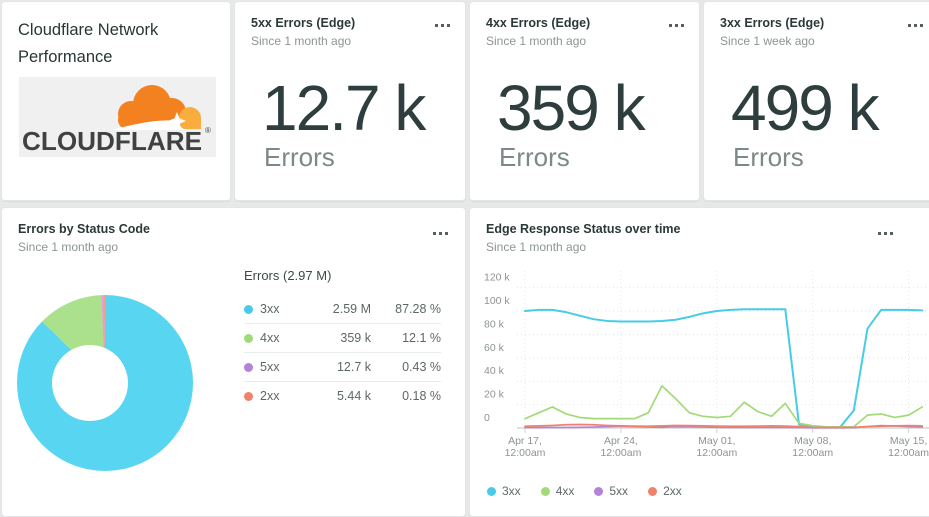 This screenshot has width=929, height=517. Describe the element at coordinates (716, 441) in the screenshot. I see `svg-text: May 01,` at that location.